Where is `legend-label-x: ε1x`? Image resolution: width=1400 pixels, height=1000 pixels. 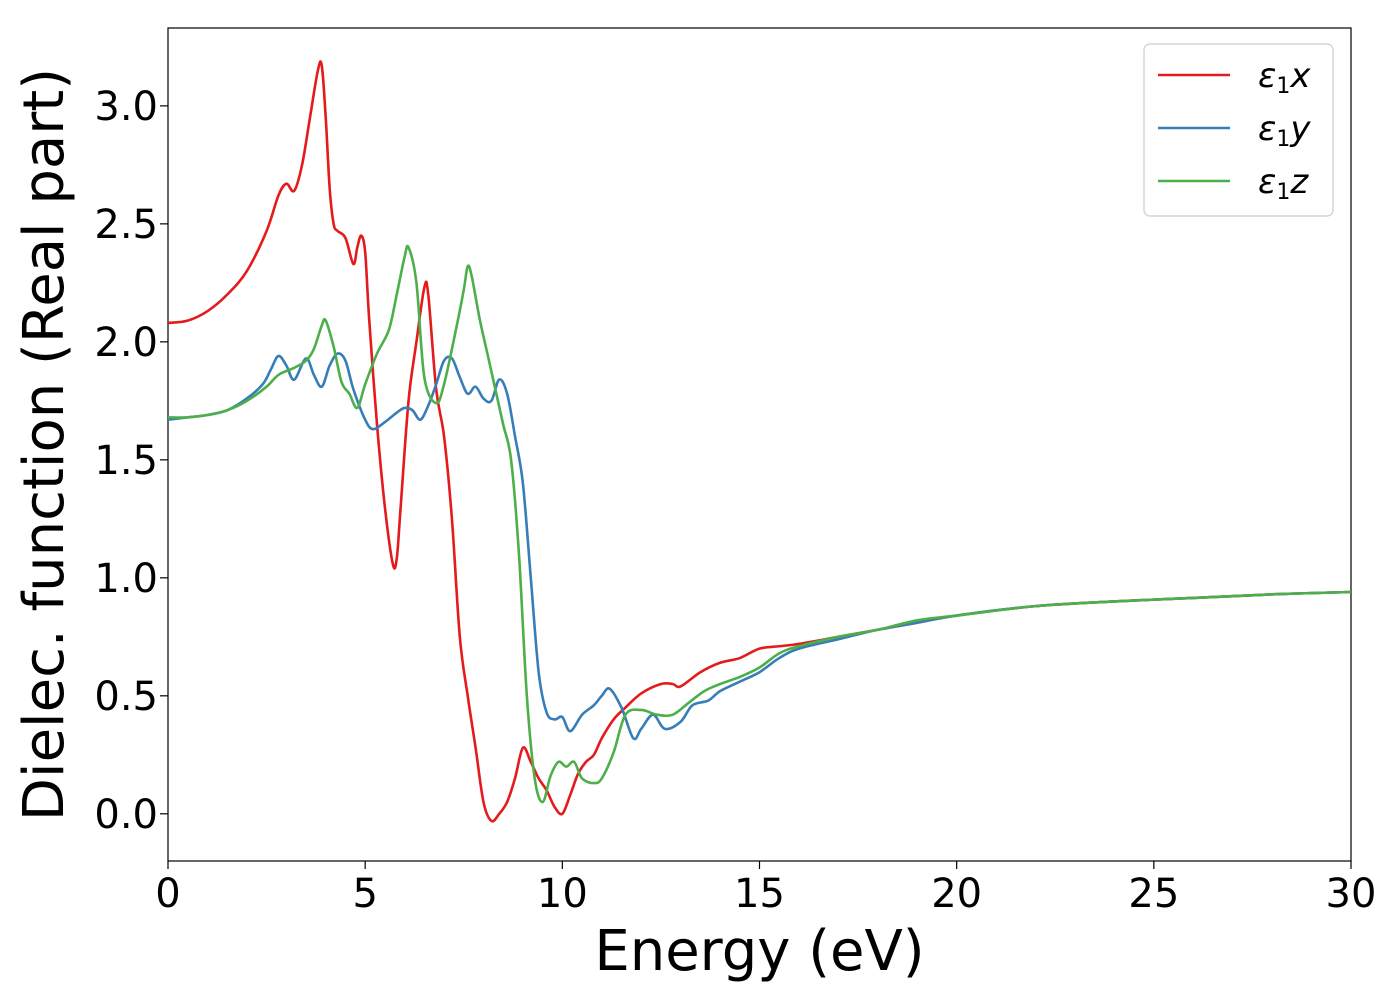 legend-label-x: ε1x is located at coordinates (1284, 77).